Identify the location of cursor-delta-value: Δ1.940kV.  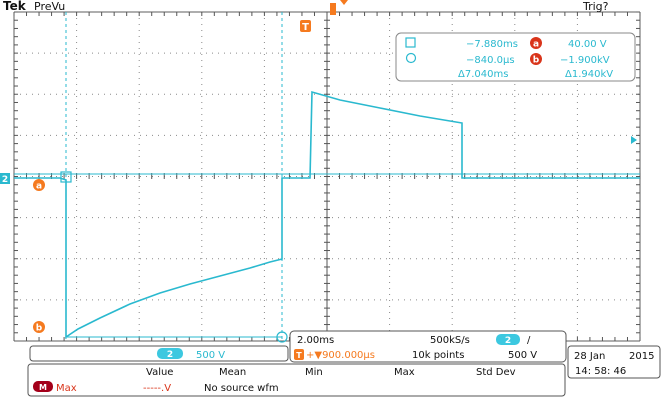
(589, 74).